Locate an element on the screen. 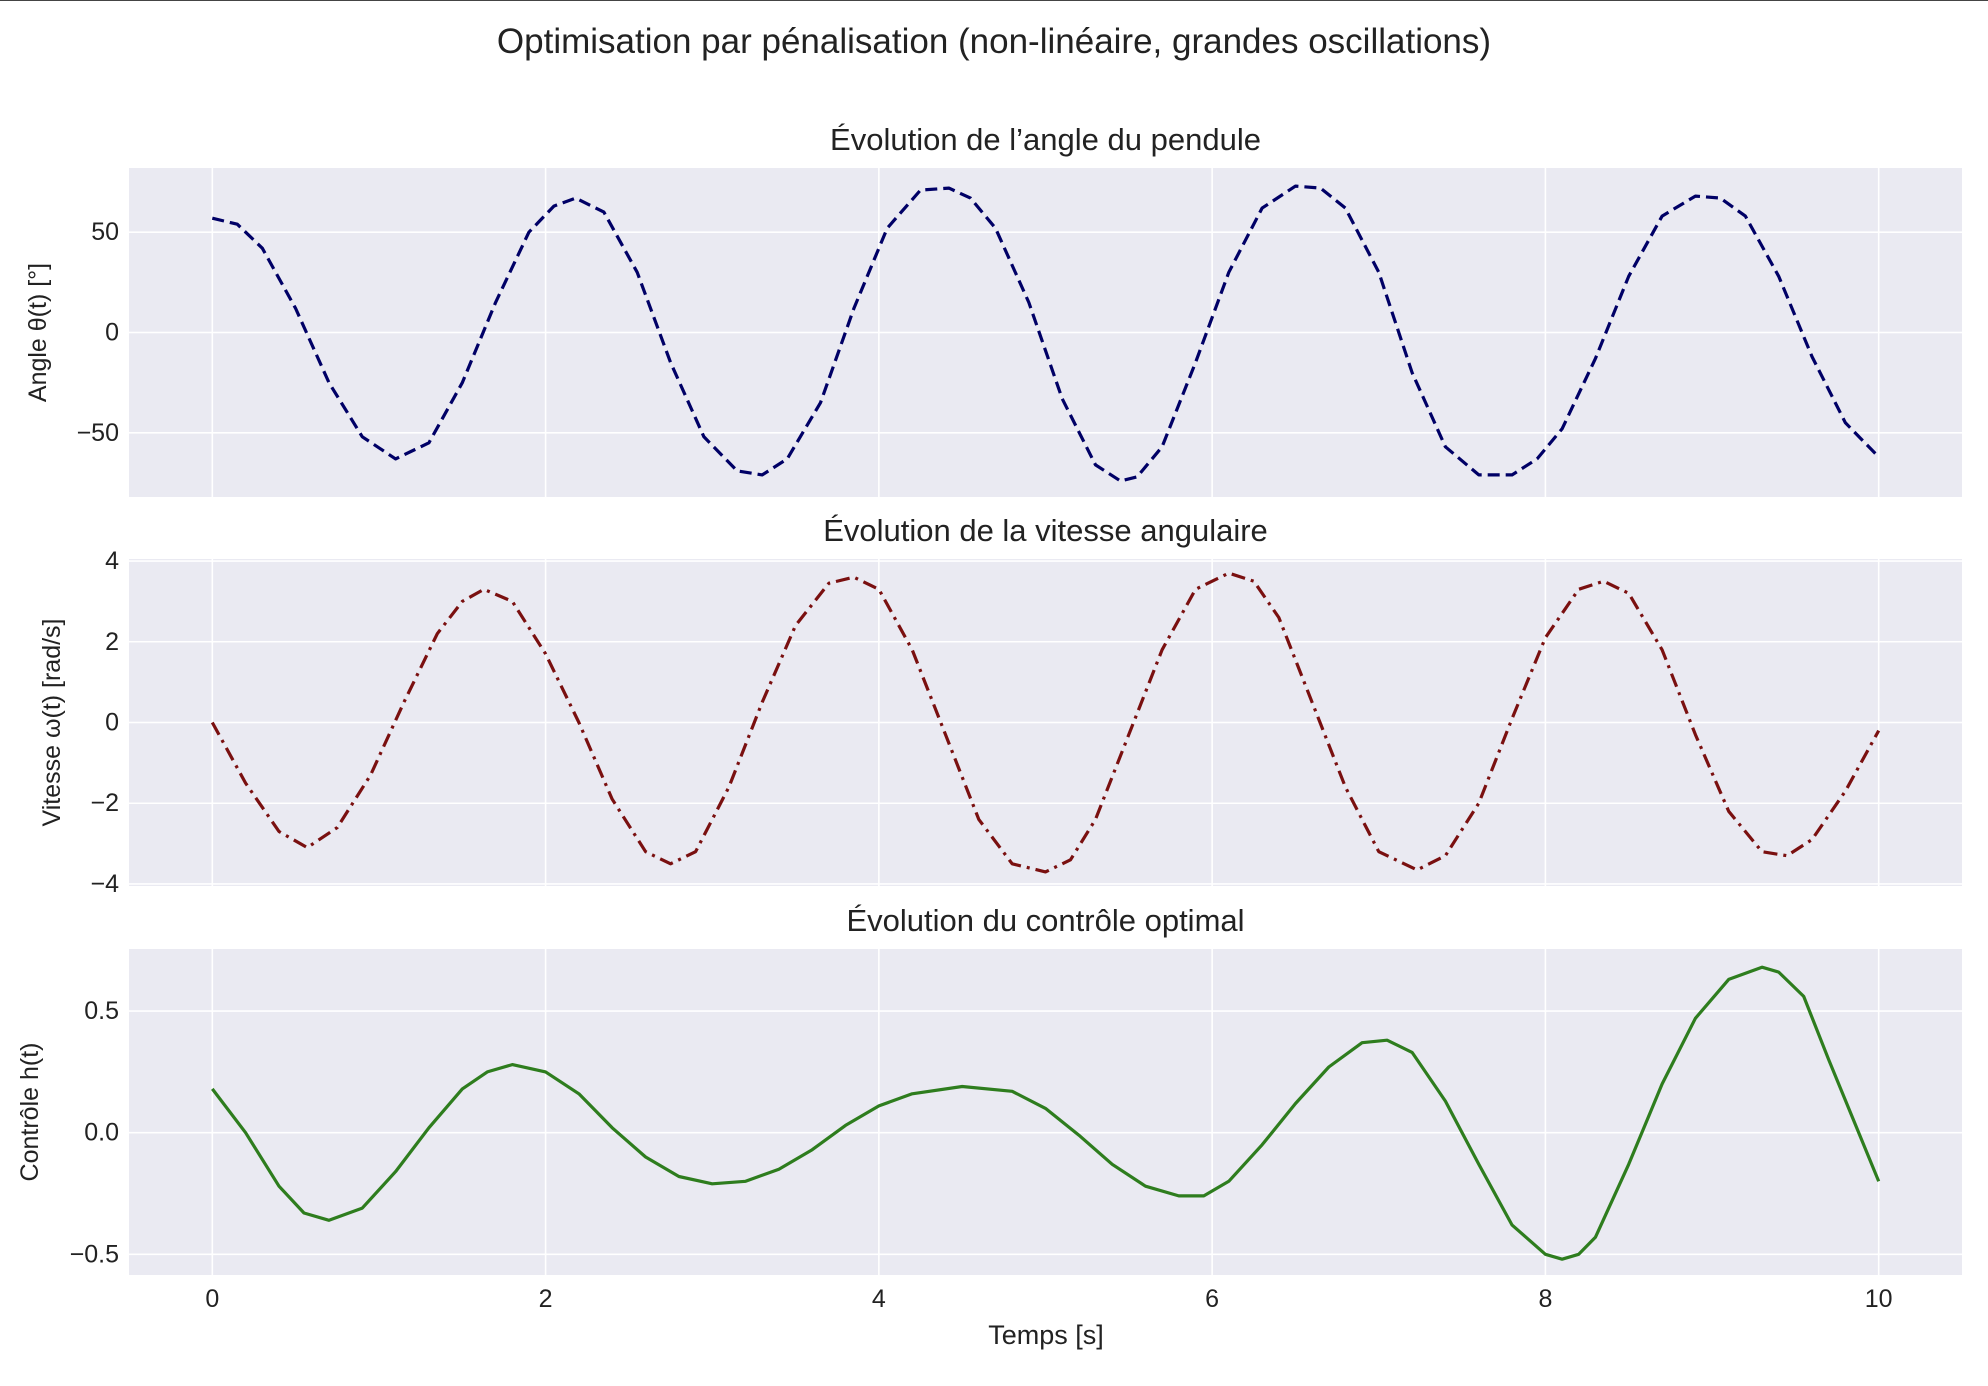 Image resolution: width=1988 pixels, height=1386 pixels. panel-title: Évolution de l’angle du pendule is located at coordinates (1045, 139).